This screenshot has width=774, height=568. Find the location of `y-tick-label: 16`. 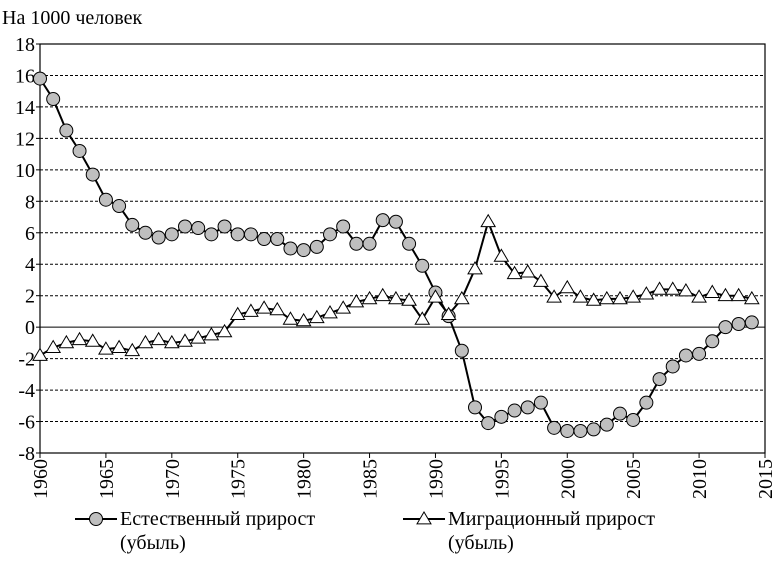

y-tick-label: 16 is located at coordinates (25, 76).